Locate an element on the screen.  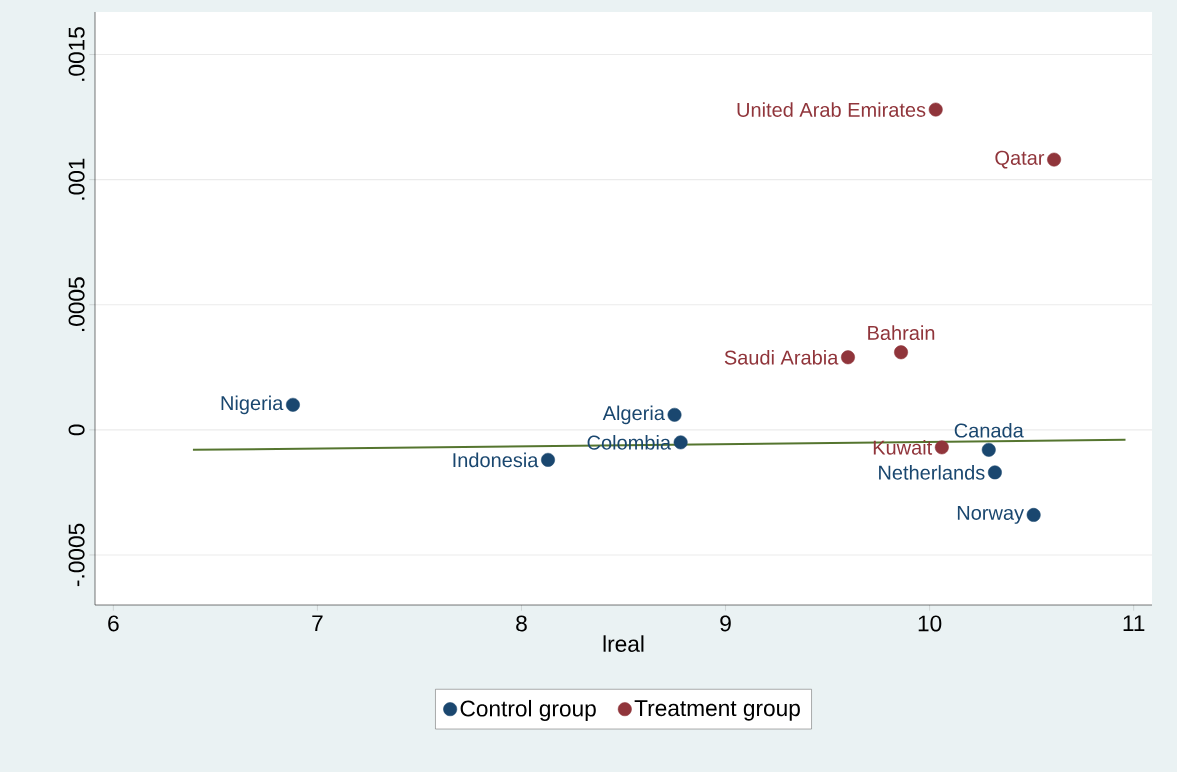
x-tick-label: 10 is located at coordinates (930, 623).